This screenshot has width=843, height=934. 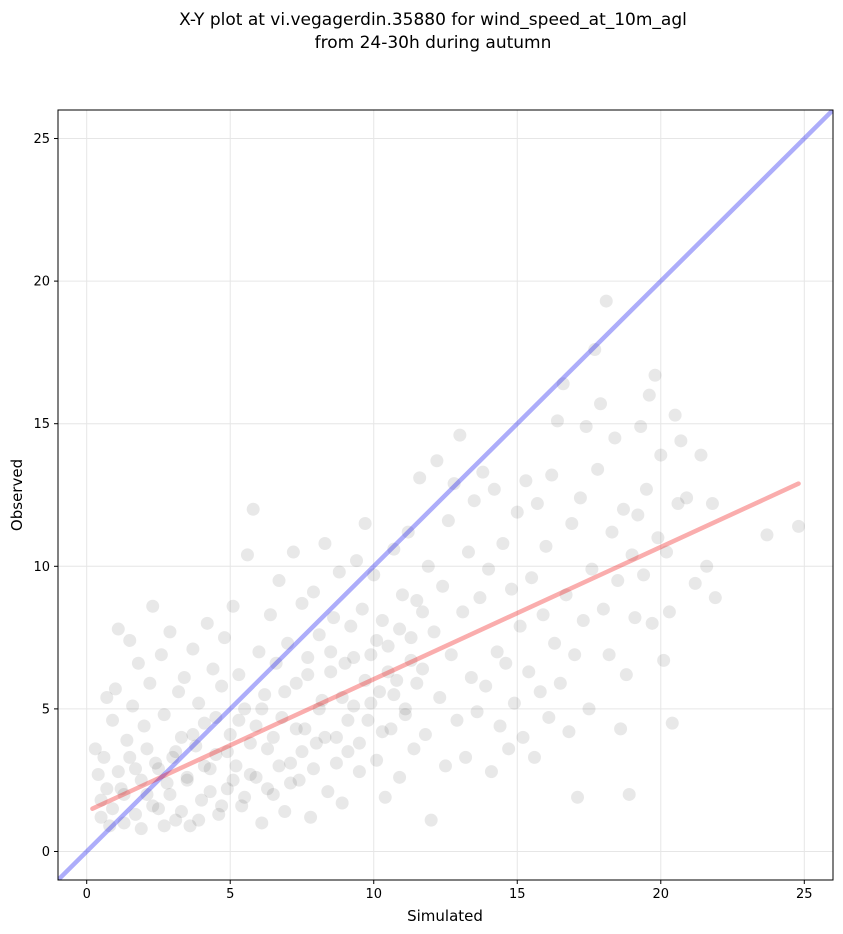 I want to click on y-tick-label: 10, so click(x=41, y=567).